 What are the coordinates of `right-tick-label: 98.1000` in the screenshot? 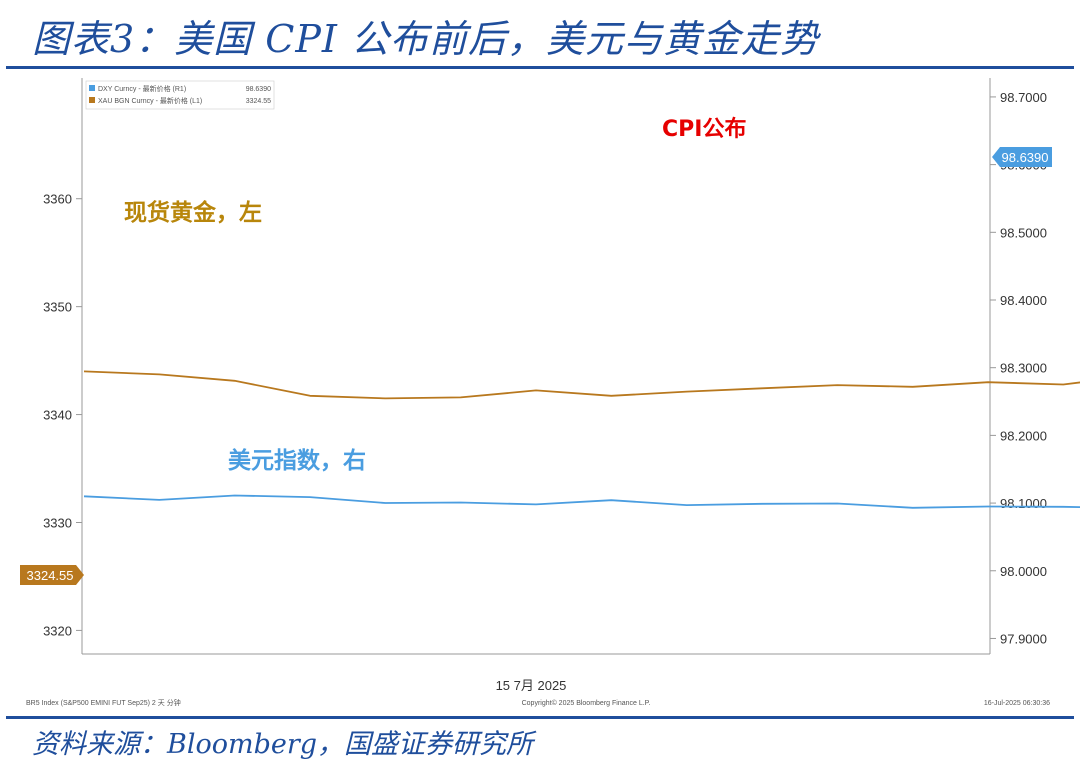 It's located at (1023, 503).